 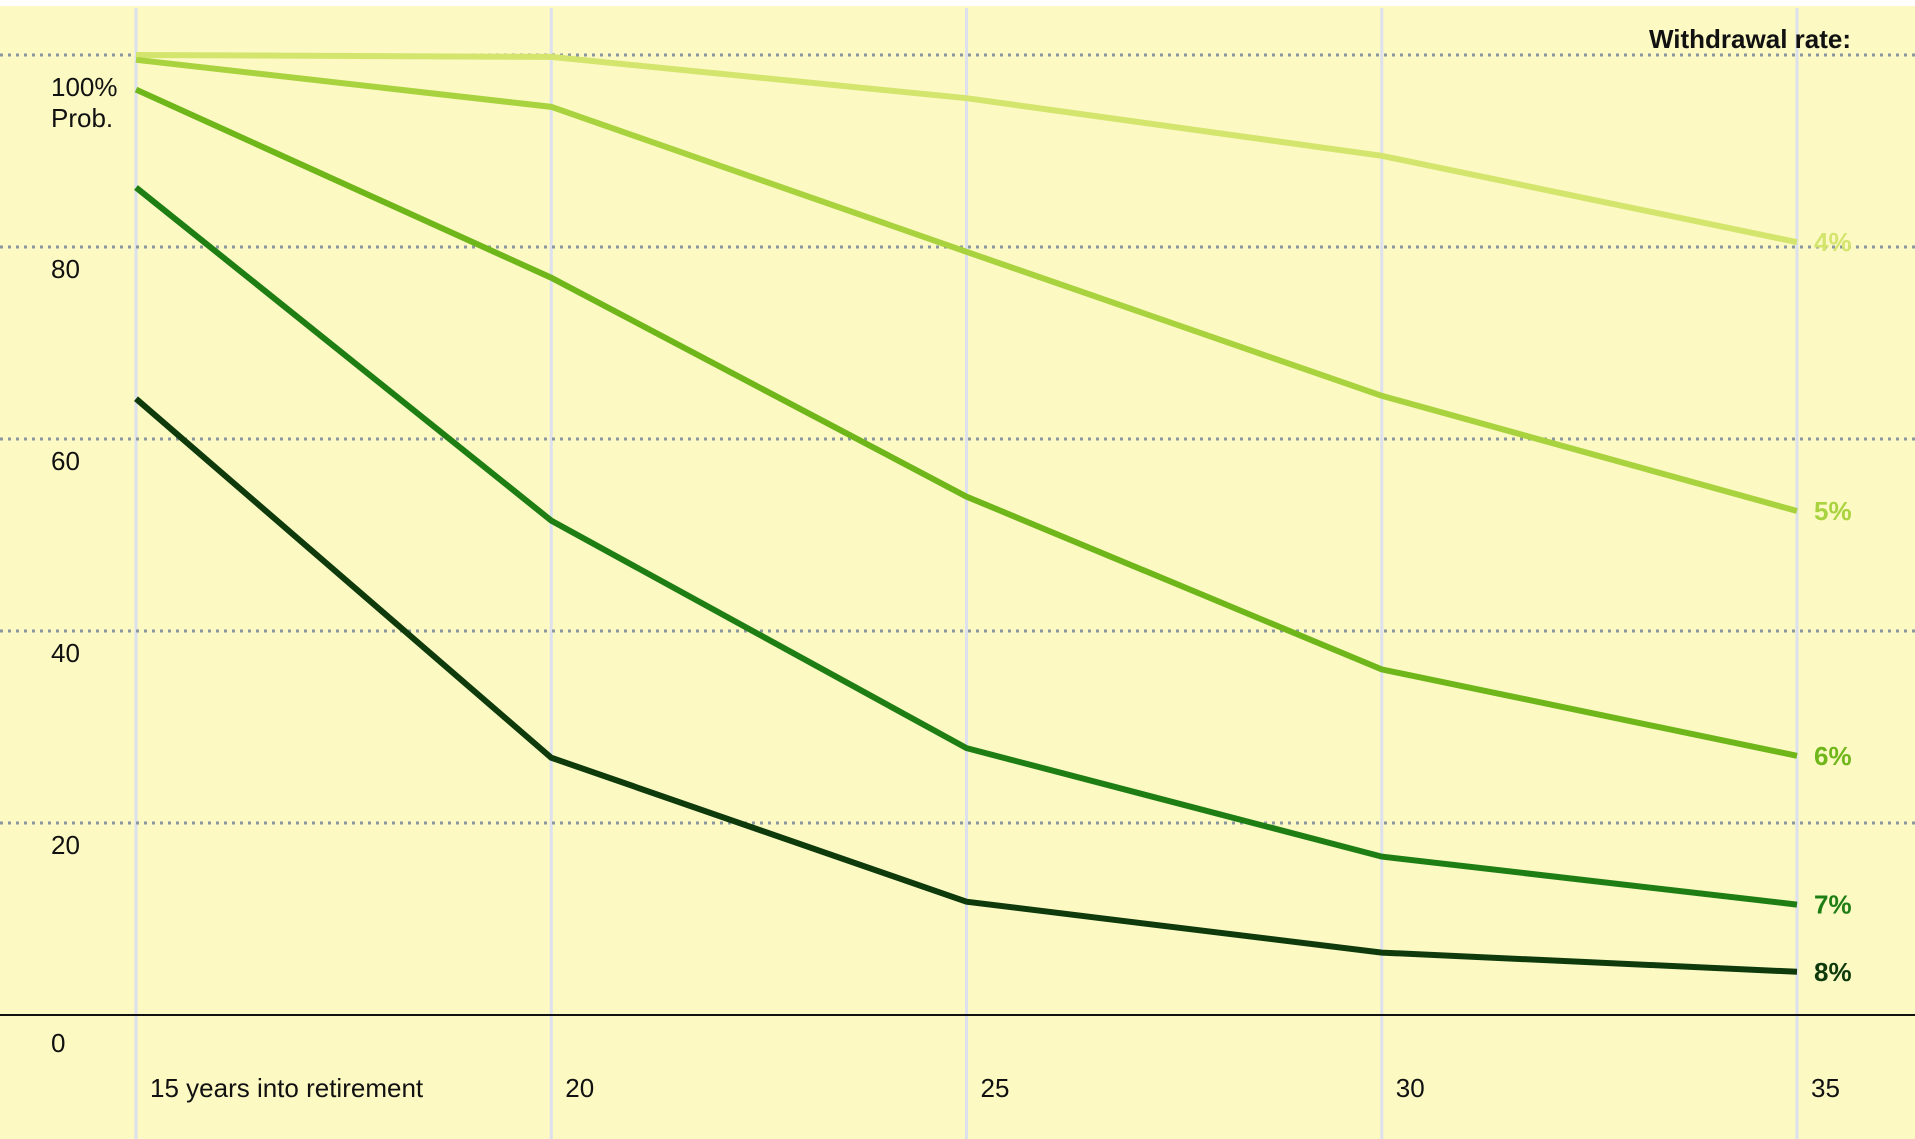 I want to click on series-end-labels: 4% 5% 6% 7% 8%, so click(x=1833, y=607).